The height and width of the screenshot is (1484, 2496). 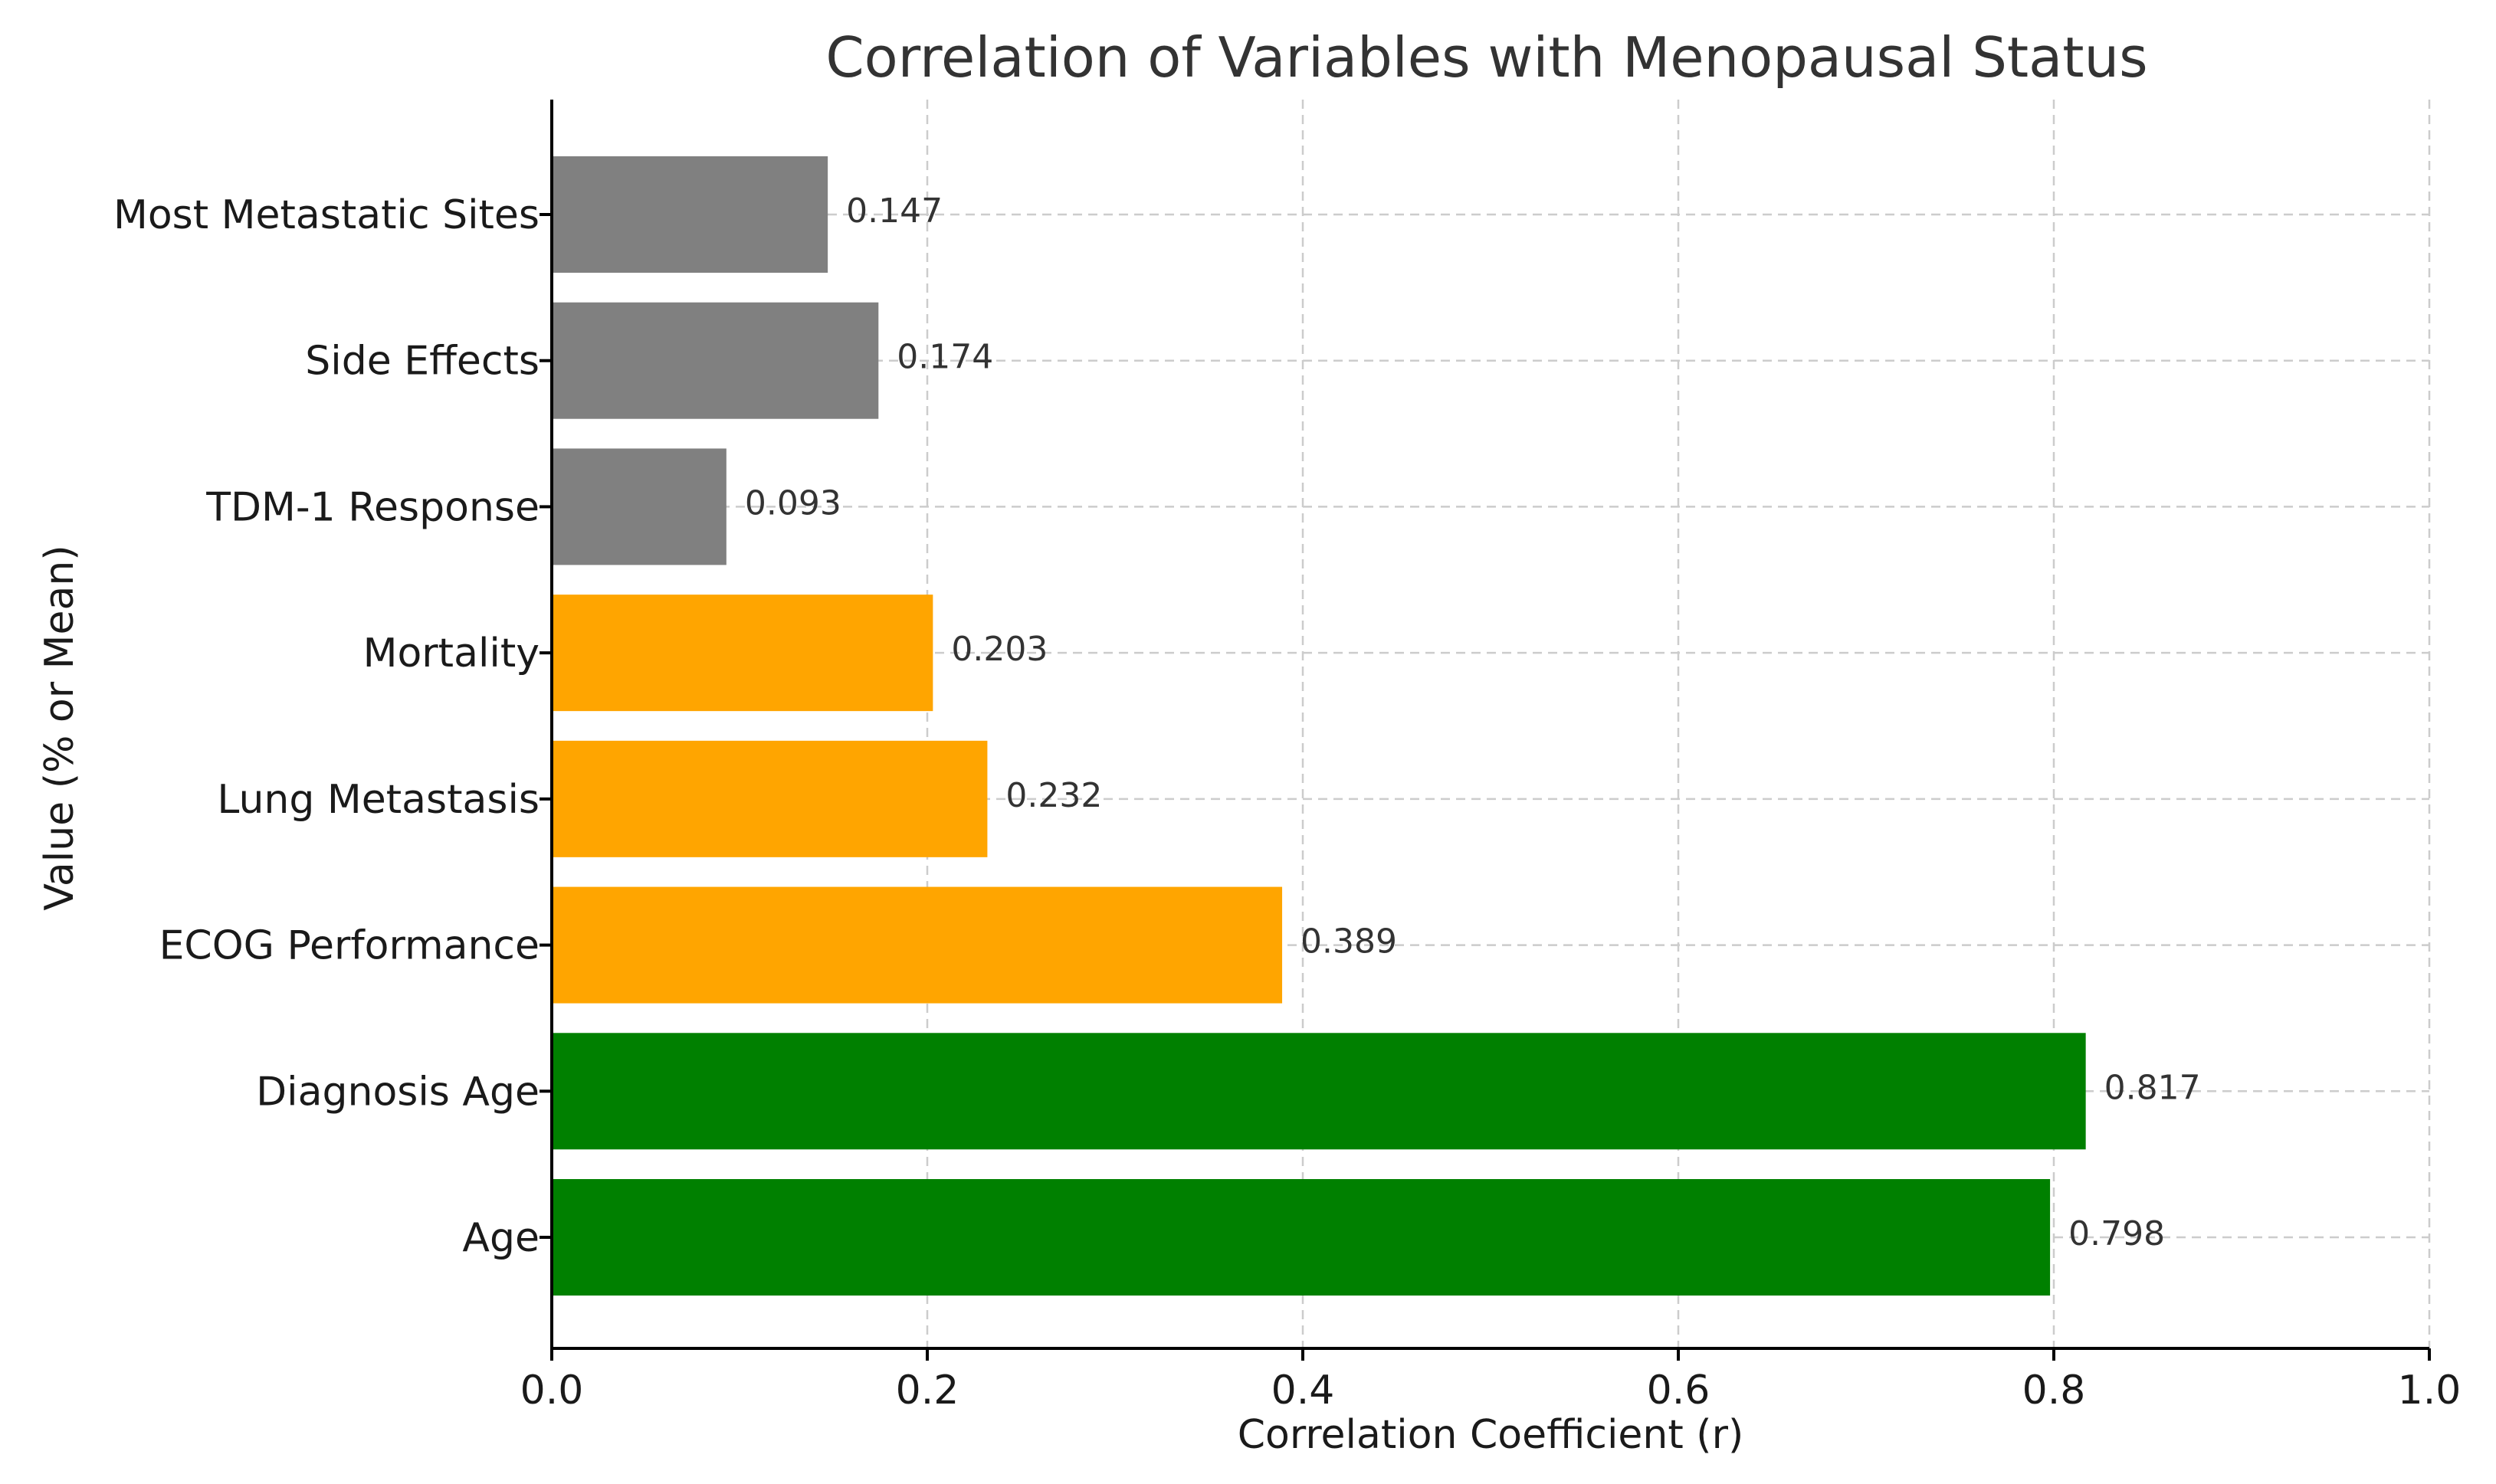 What do you see at coordinates (894, 211) in the screenshot?
I see `bar-value-label: 0.147` at bounding box center [894, 211].